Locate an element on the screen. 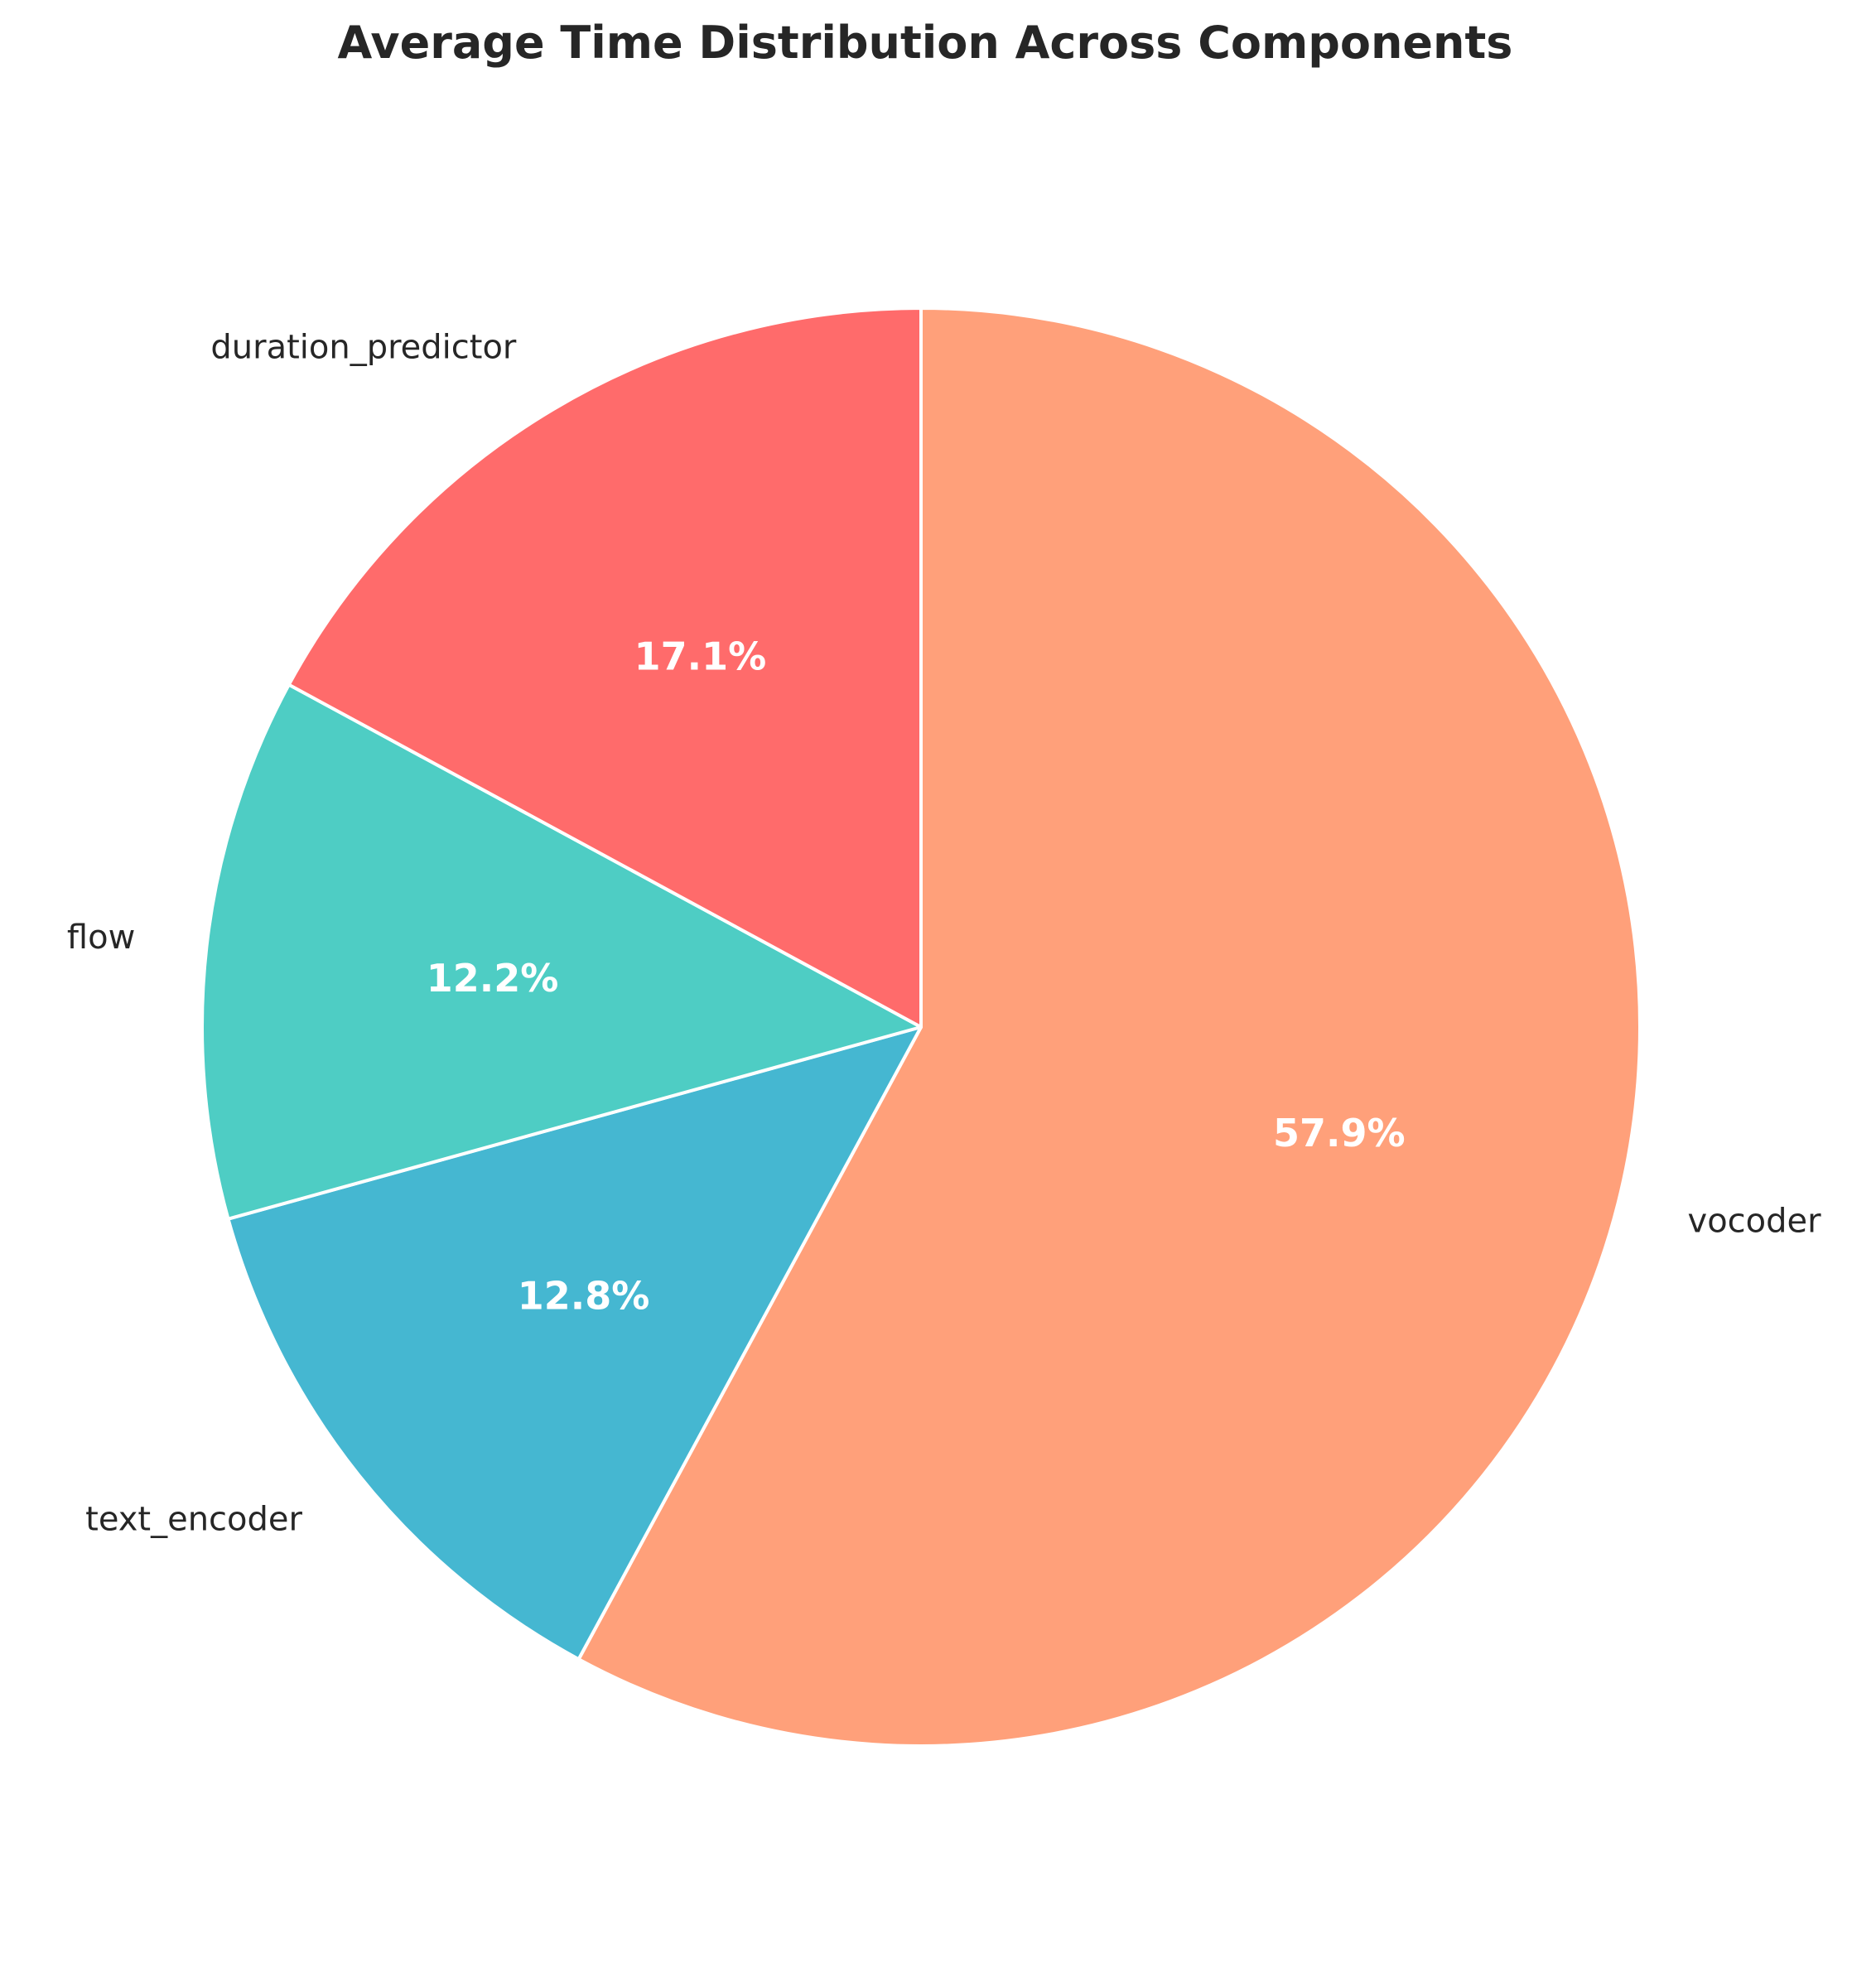 The height and width of the screenshot is (1963, 1876). percent-label-duration_predictor: 17.1% is located at coordinates (700, 656).